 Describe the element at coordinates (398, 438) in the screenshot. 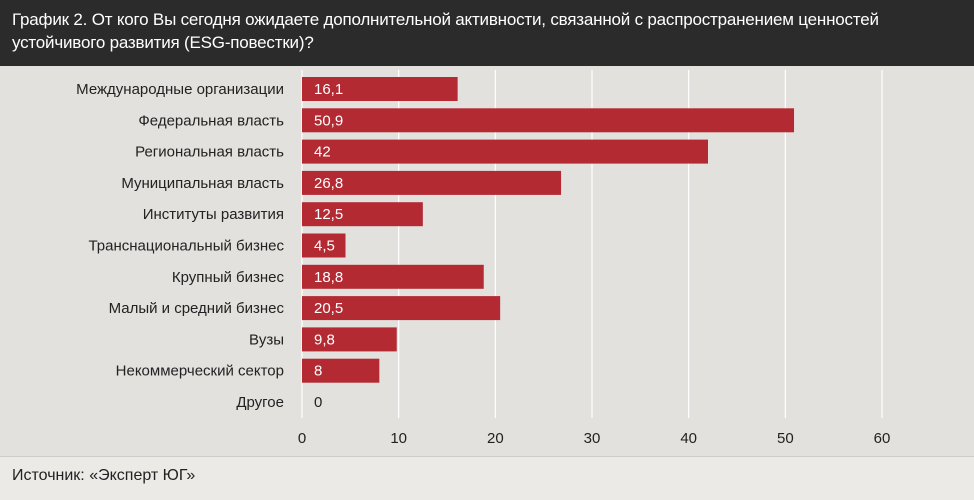

I see `x-tick-label: 10` at that location.